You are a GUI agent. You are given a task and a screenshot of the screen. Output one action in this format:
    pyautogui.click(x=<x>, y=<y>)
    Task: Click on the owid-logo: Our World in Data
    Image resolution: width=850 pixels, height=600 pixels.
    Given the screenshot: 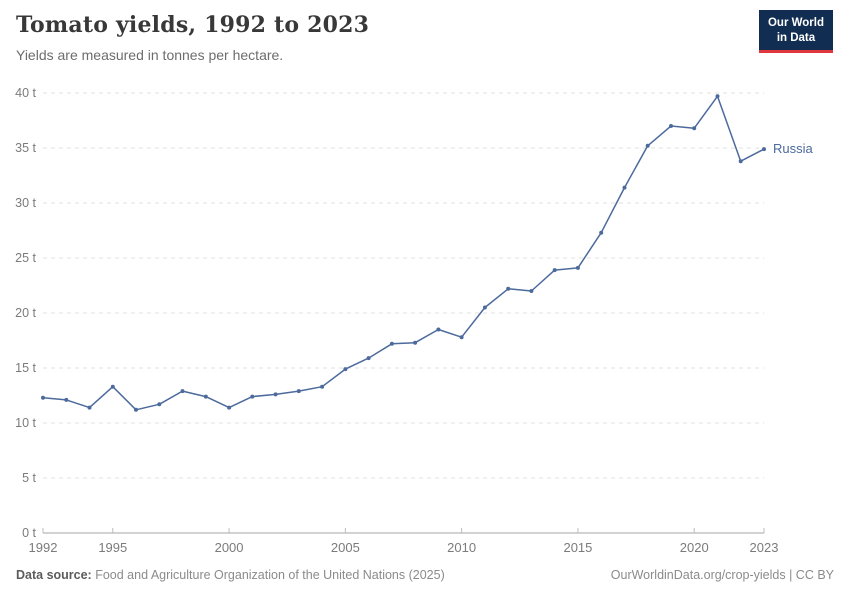 What is the action you would take?
    pyautogui.click(x=795, y=31)
    